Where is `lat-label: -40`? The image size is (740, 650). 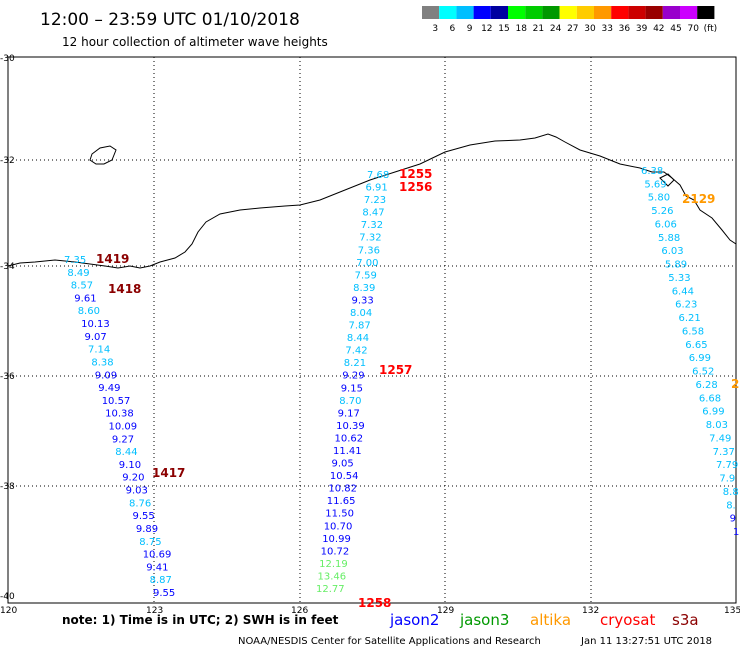 lat-label: -40 is located at coordinates (7, 597).